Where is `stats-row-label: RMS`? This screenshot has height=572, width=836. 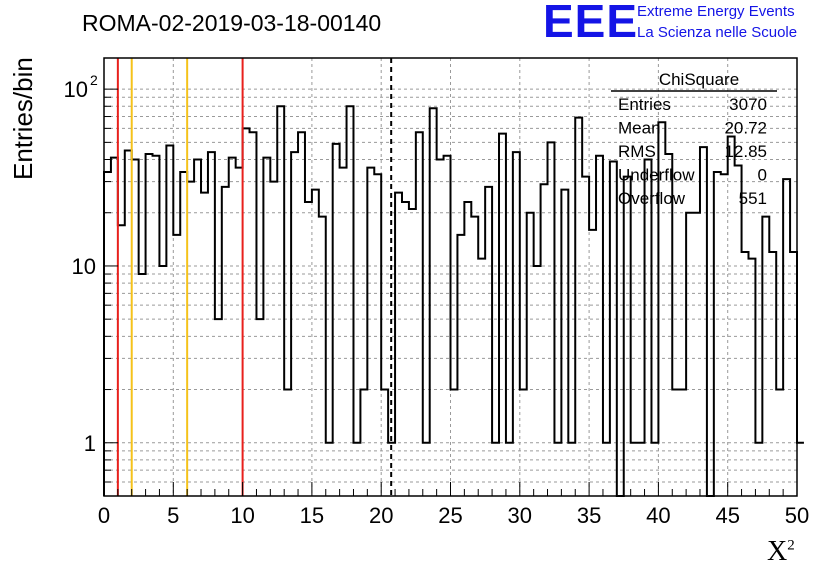 stats-row-label: RMS is located at coordinates (637, 151).